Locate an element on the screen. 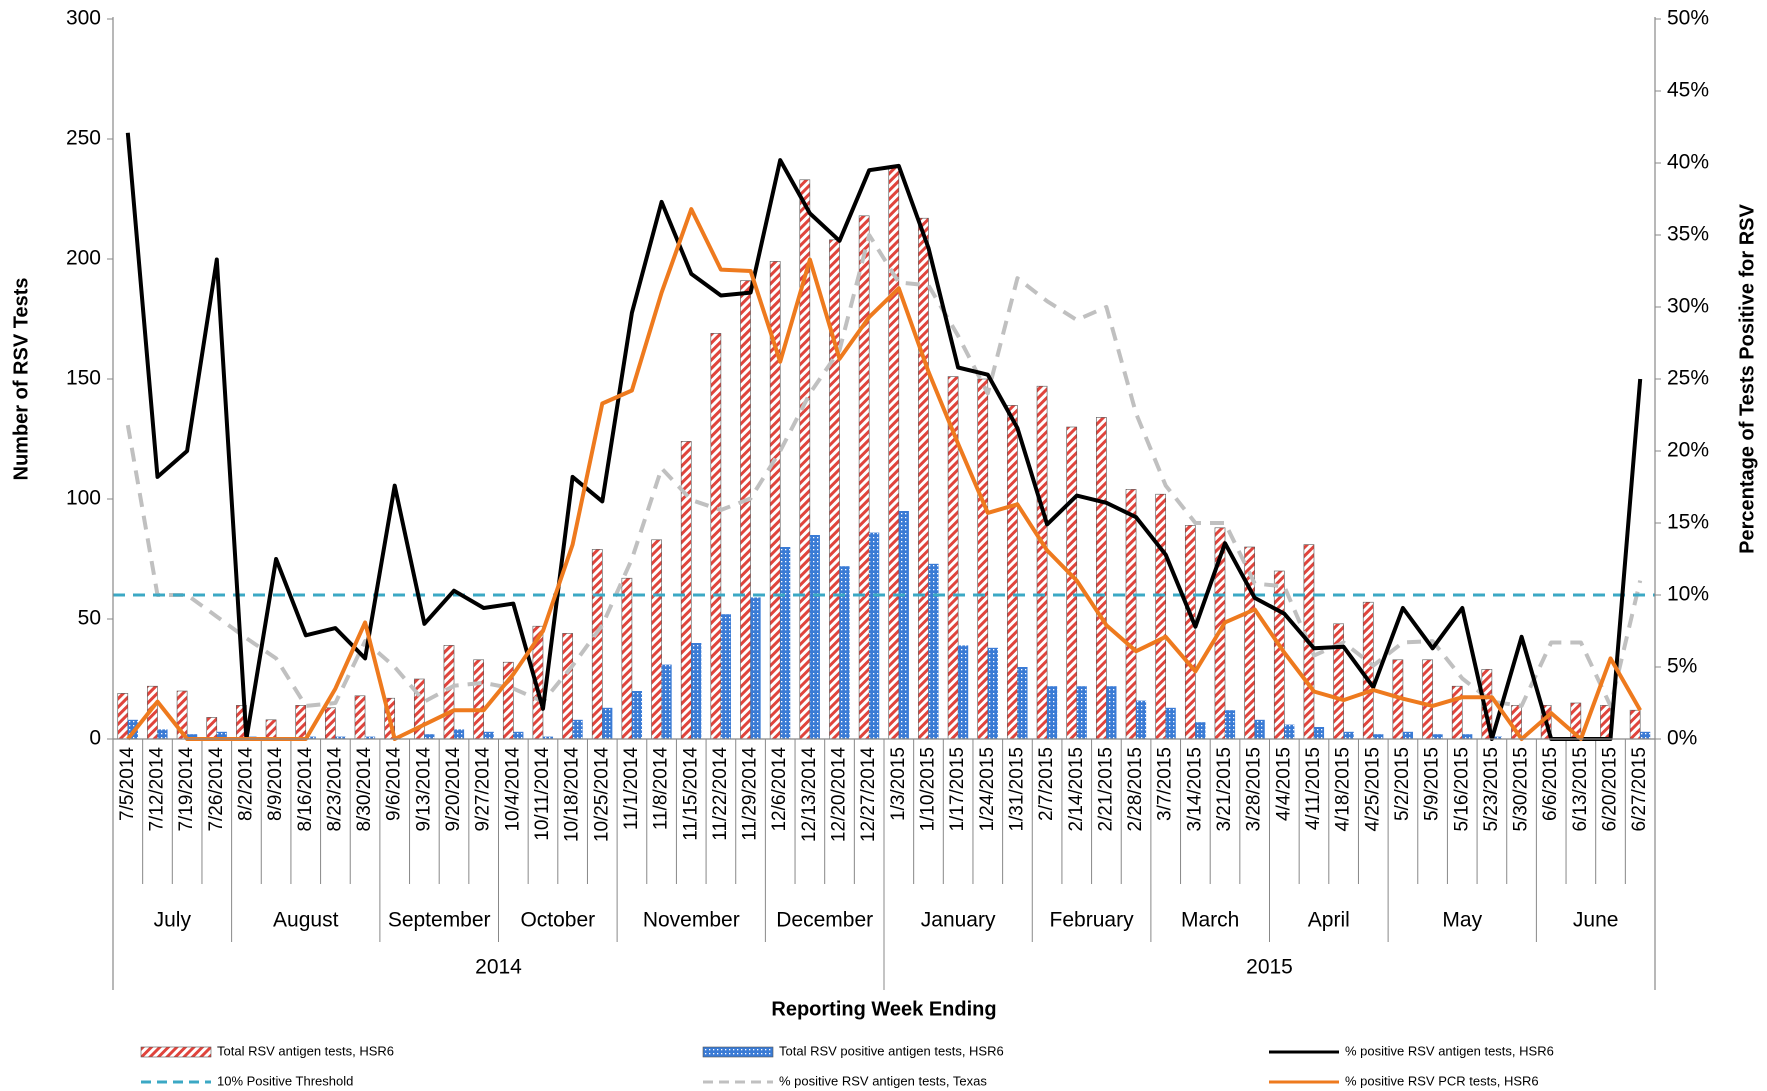 This screenshot has height=1091, width=1767. x-tick-label: 12/20/2014 is located at coordinates (839, 795).